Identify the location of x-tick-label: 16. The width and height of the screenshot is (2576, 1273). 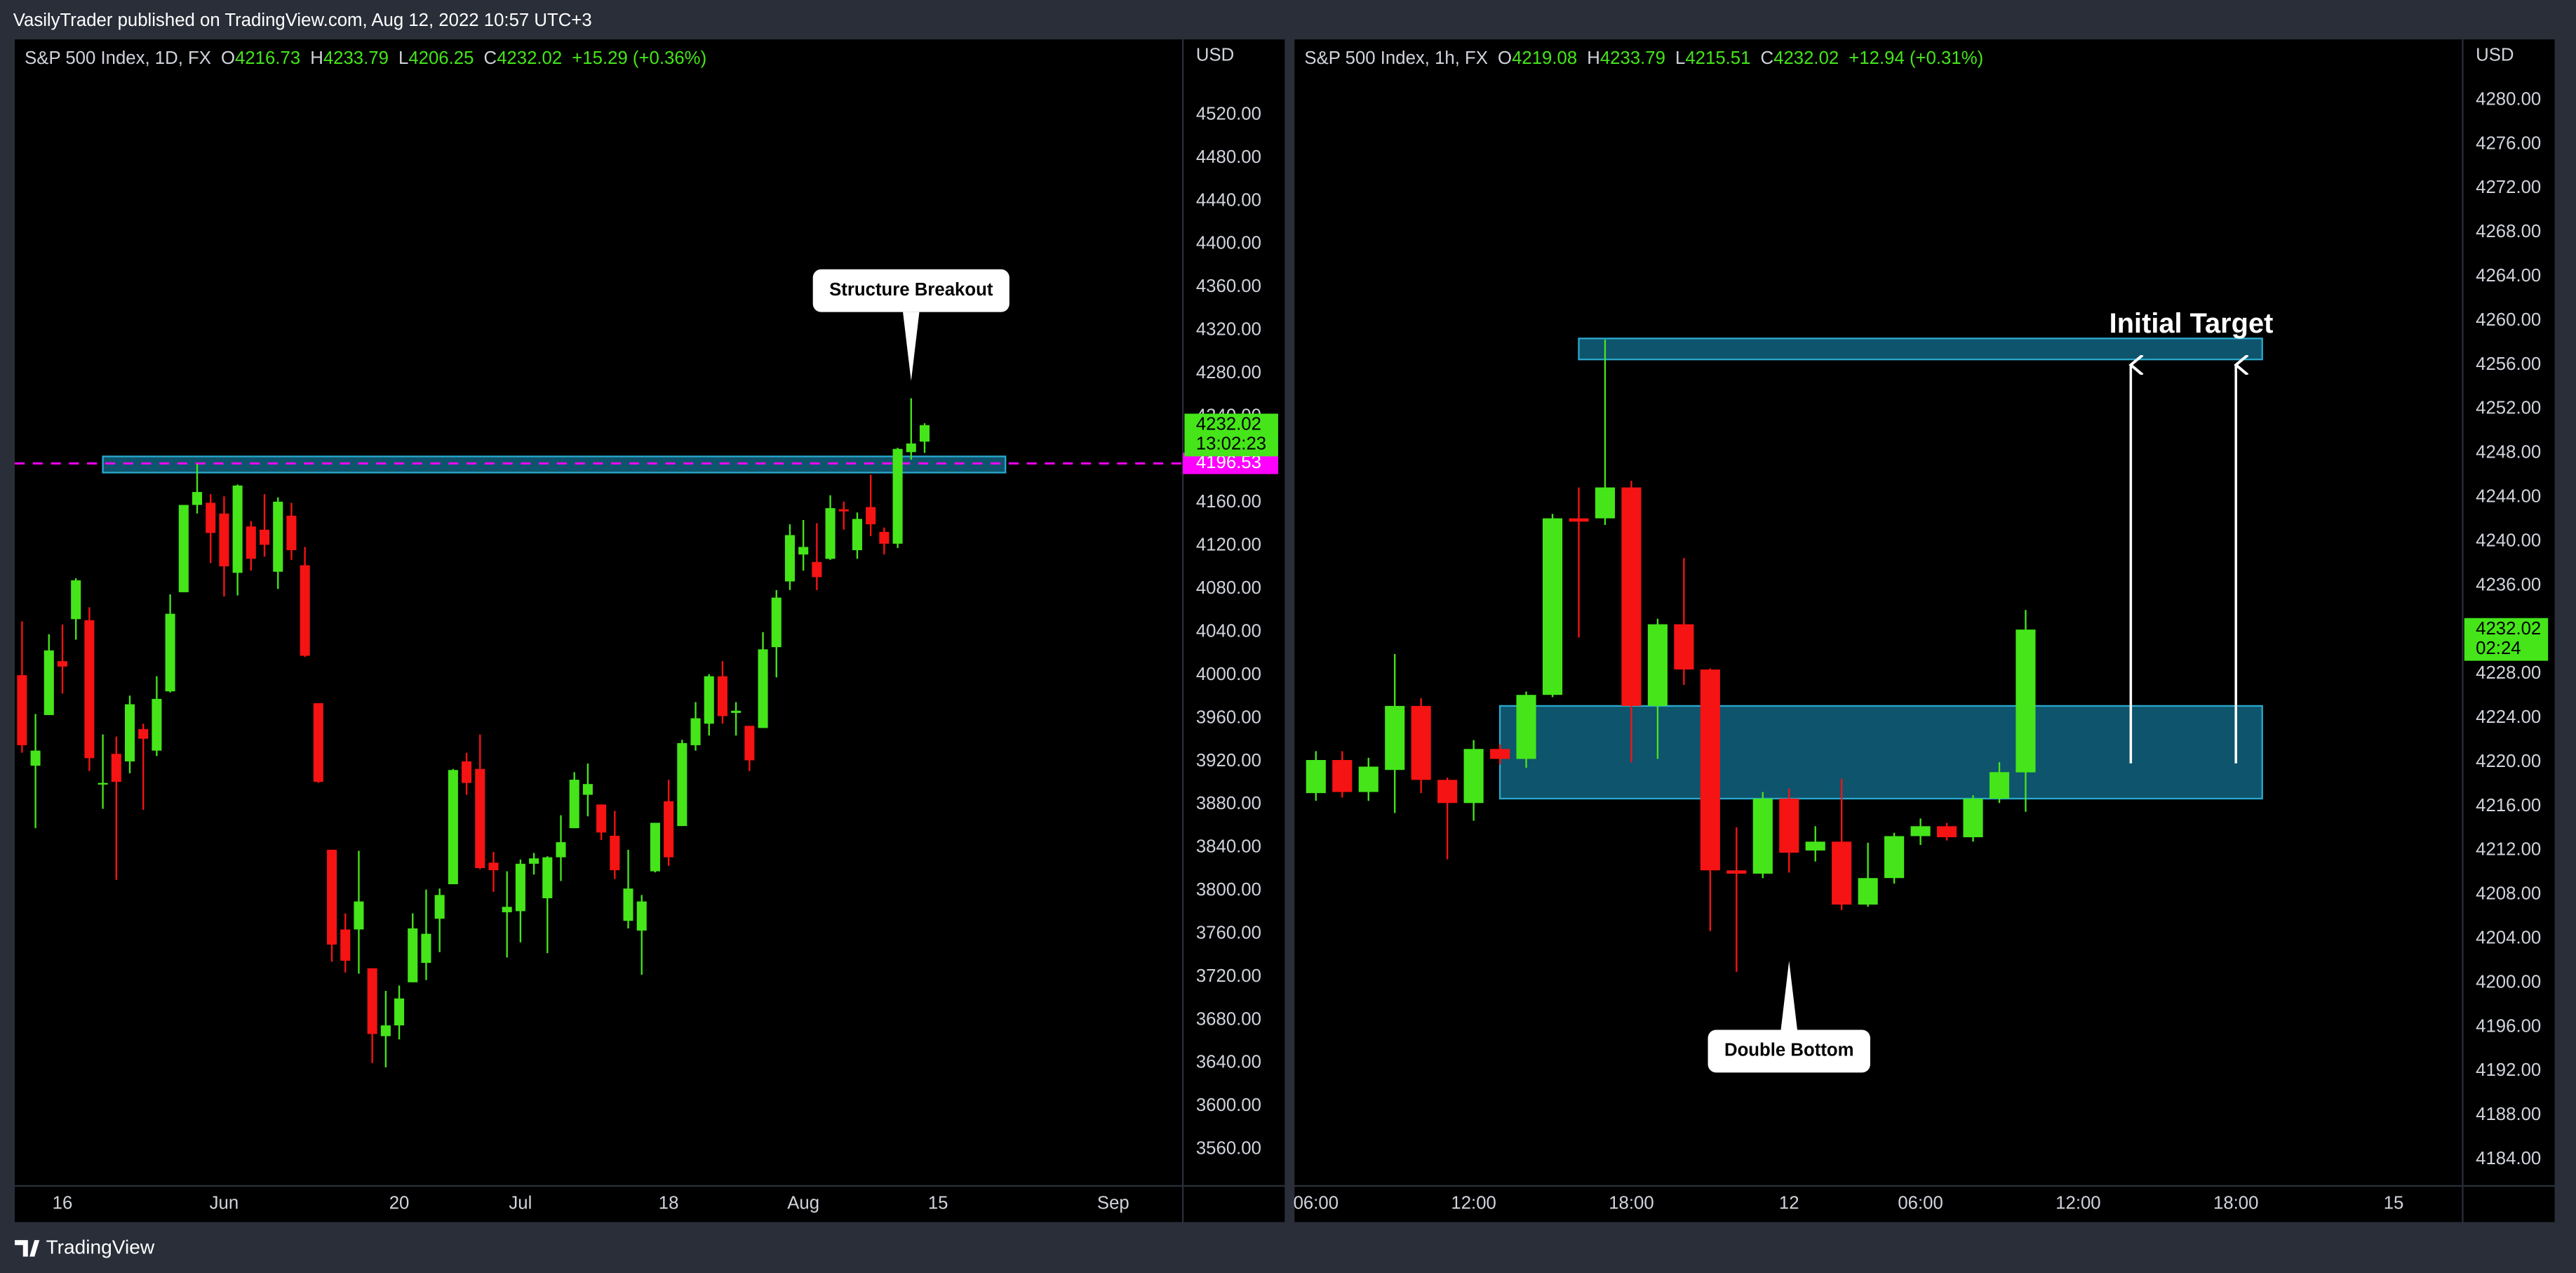
(63, 1203).